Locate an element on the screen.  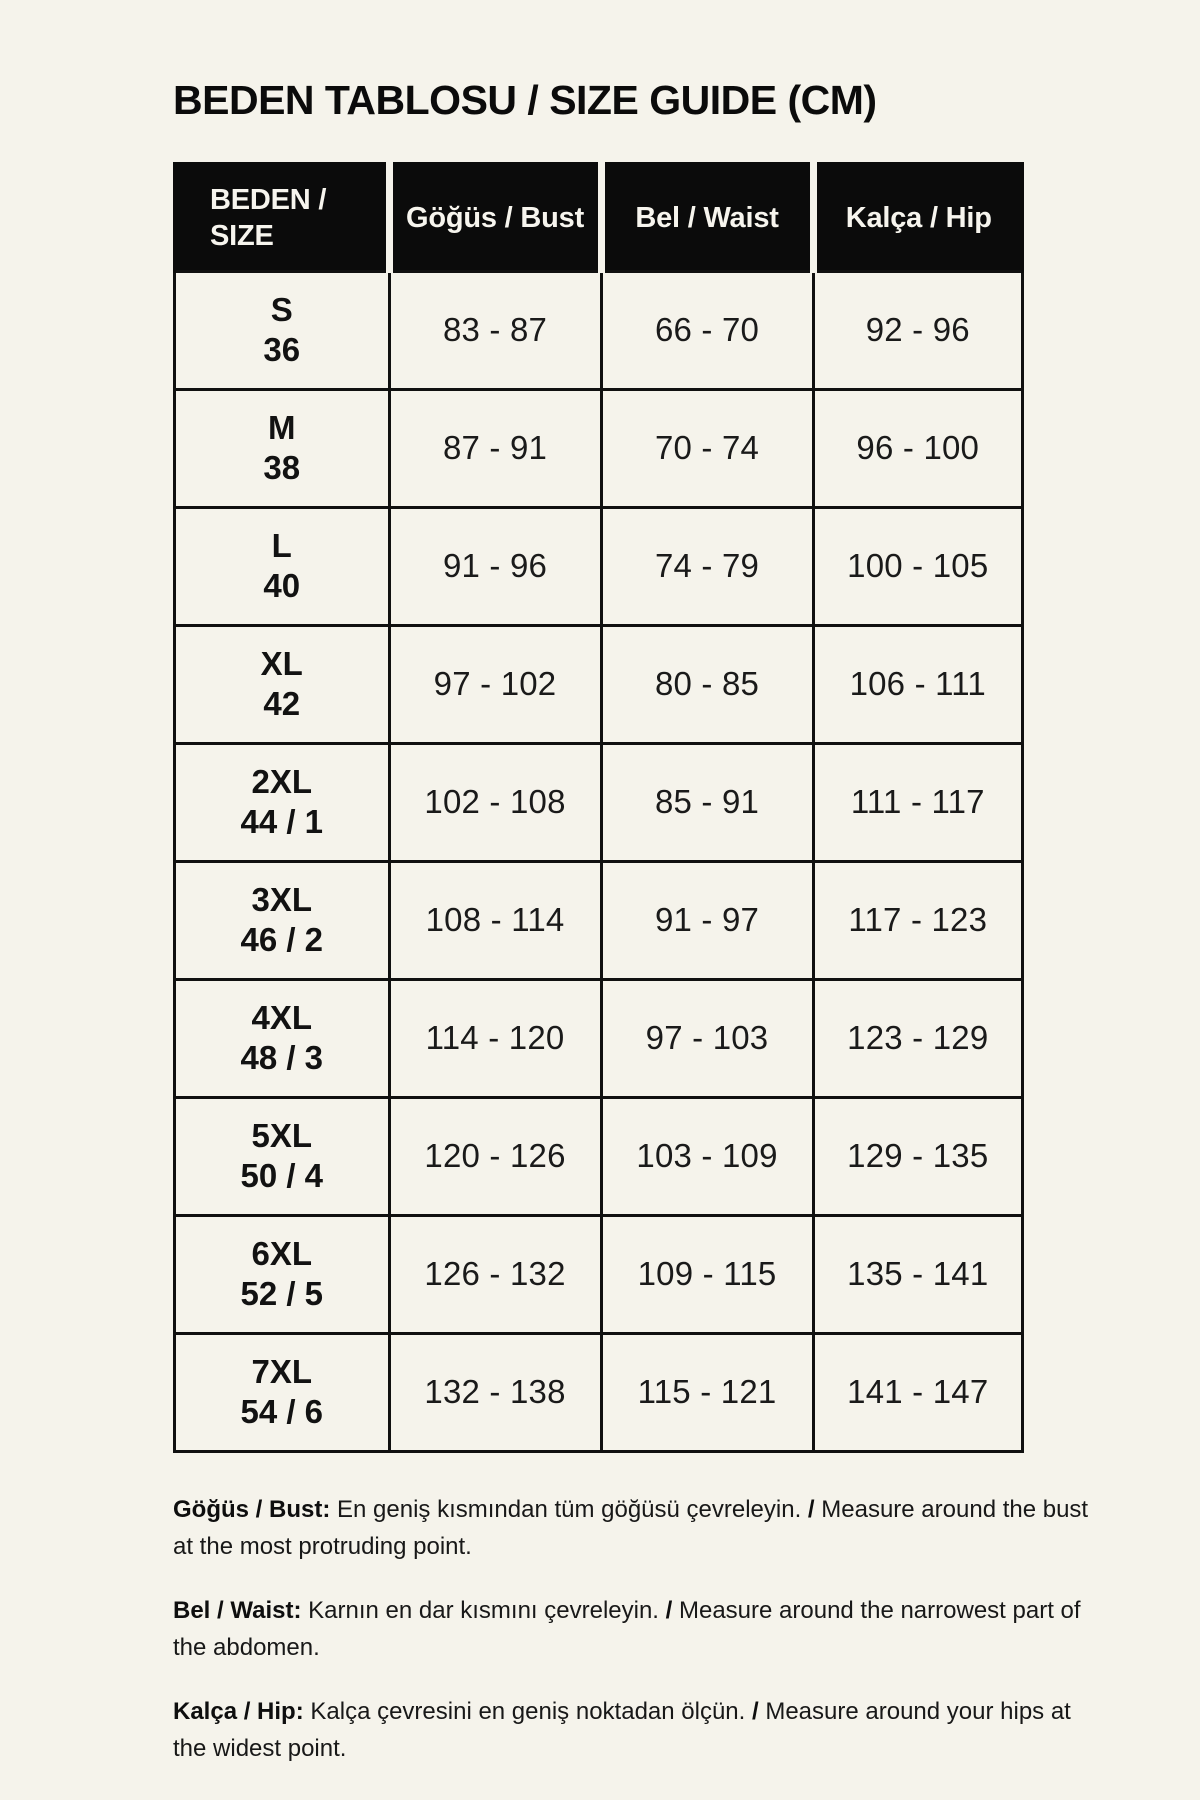
waist-cell: 74 - 79 is located at coordinates (707, 566).